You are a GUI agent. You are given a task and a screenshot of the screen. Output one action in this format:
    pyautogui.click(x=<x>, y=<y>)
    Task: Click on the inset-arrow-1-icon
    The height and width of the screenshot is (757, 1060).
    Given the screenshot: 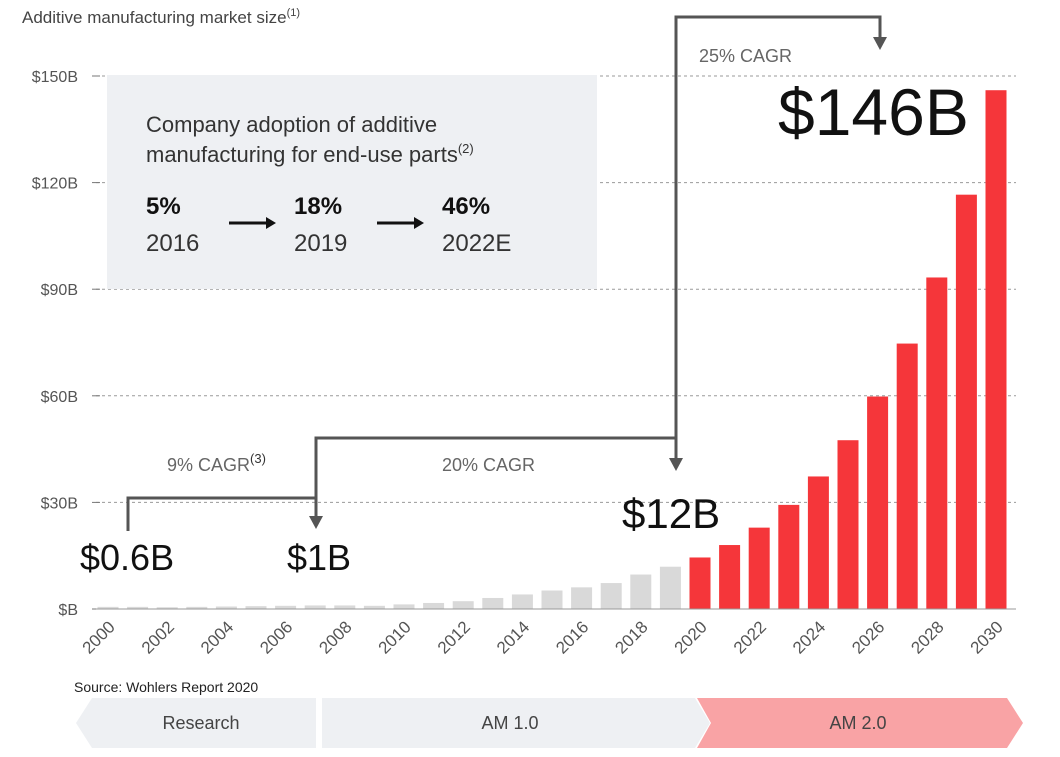 What is the action you would take?
    pyautogui.click(x=252, y=223)
    